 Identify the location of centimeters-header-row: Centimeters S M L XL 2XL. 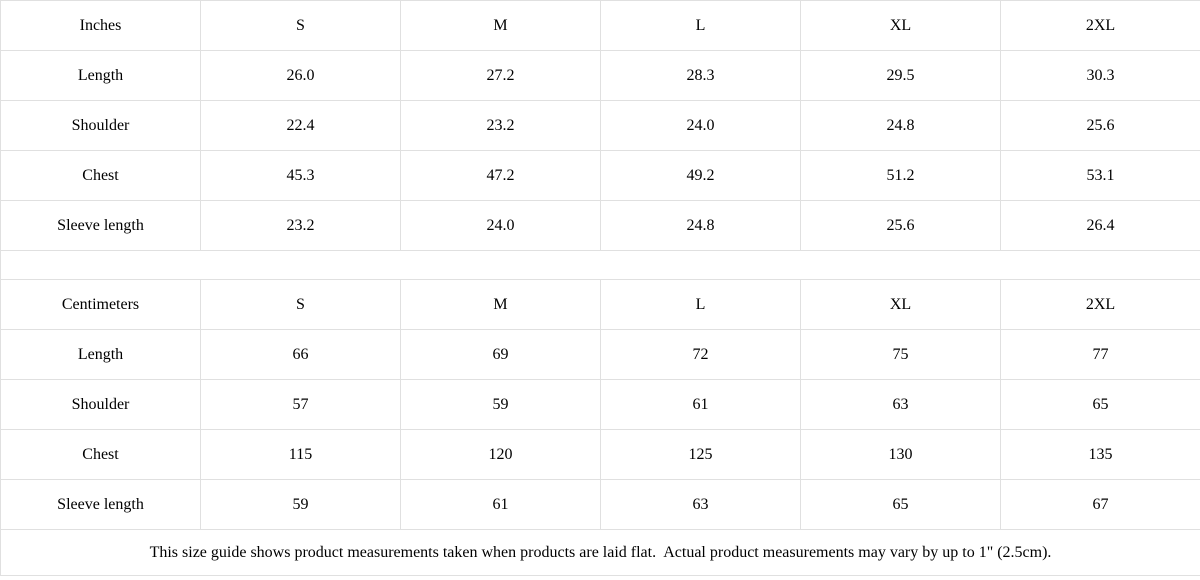
(600, 304).